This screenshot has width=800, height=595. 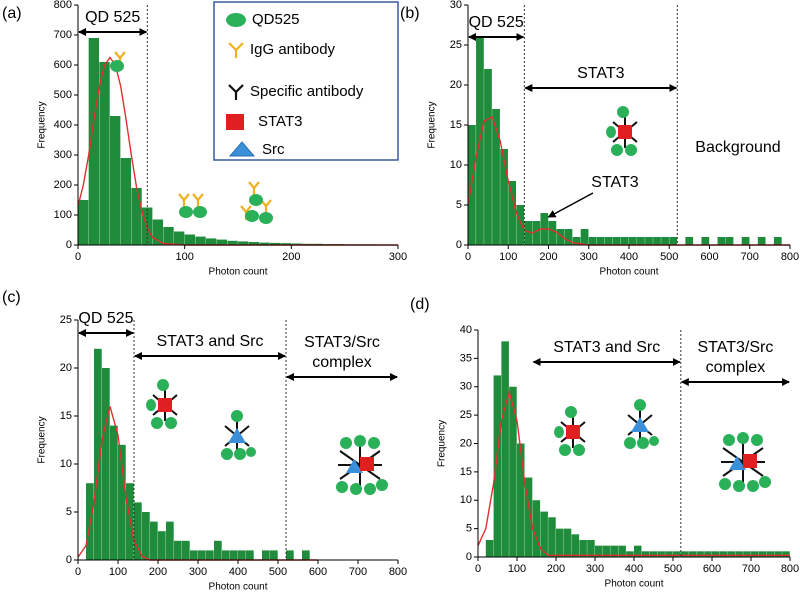 I want to click on y-tick-label: 30, so click(x=456, y=5).